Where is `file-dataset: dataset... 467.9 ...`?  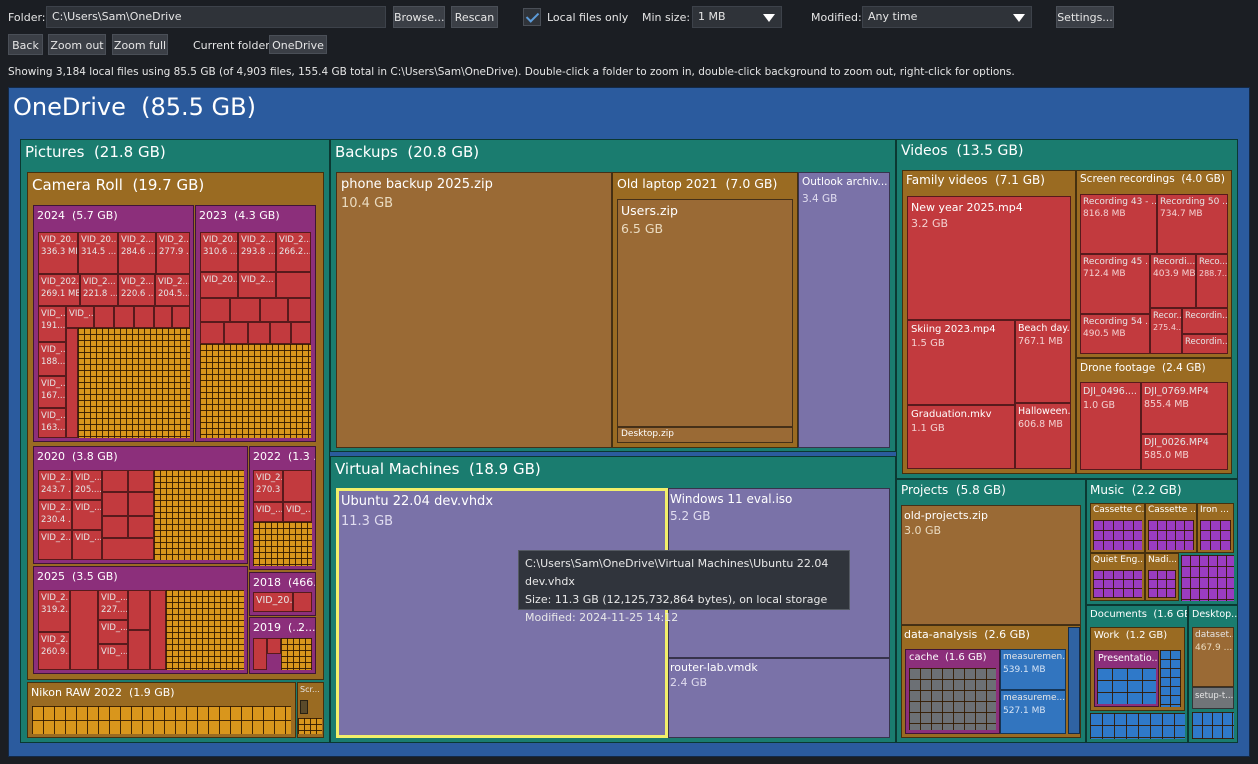 file-dataset: dataset... 467.9 ... is located at coordinates (1213, 657).